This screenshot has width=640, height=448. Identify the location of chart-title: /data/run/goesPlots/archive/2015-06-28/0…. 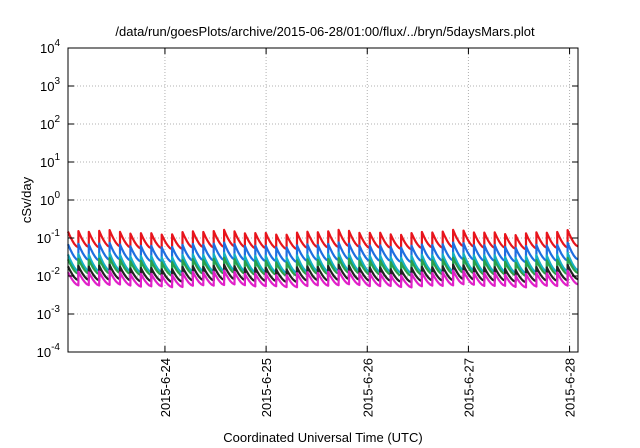
(325, 31).